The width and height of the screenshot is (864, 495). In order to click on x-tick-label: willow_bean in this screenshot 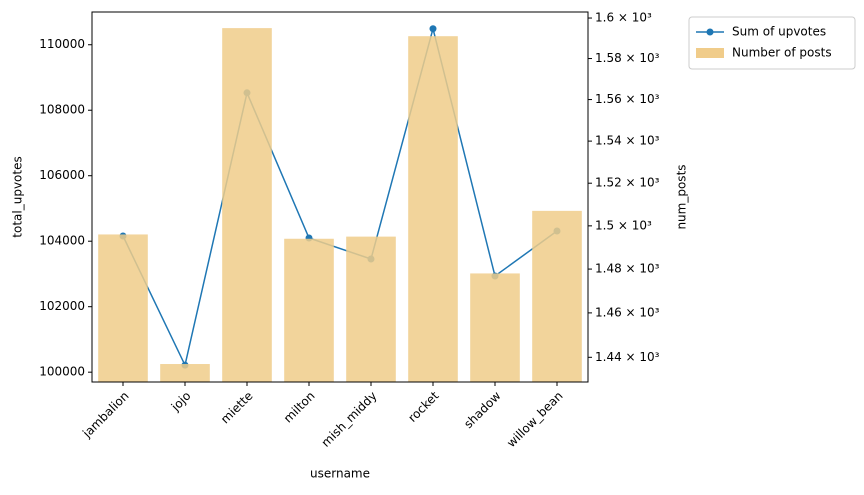, I will do `click(534, 419)`.